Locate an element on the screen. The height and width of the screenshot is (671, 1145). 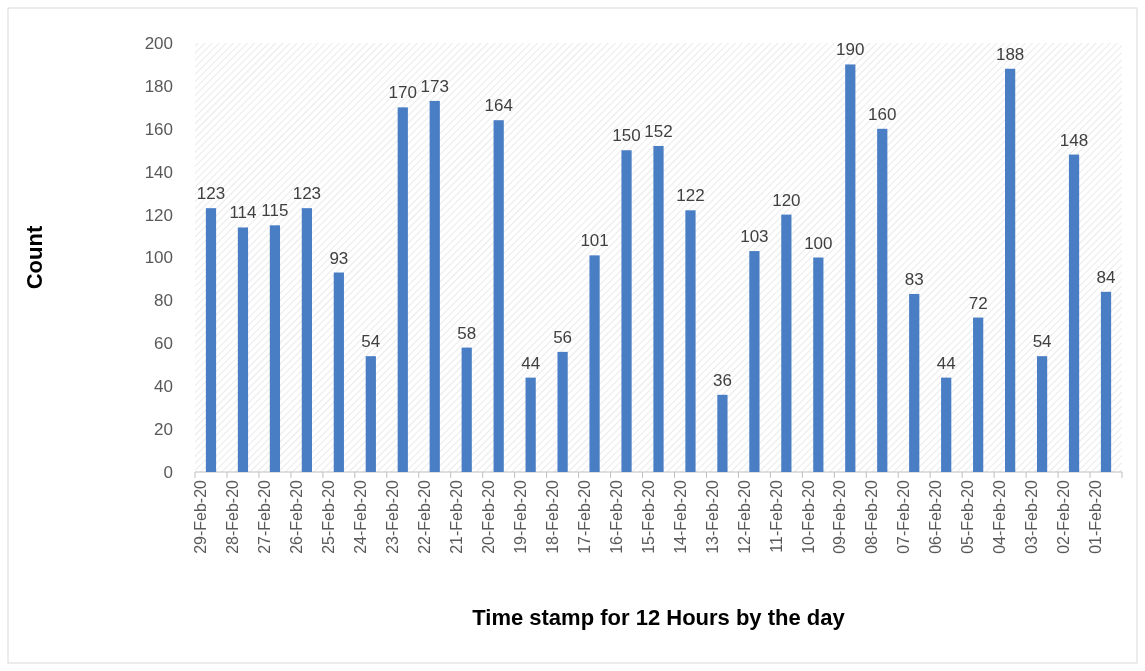
y-tick-label: 140 is located at coordinates (158, 172).